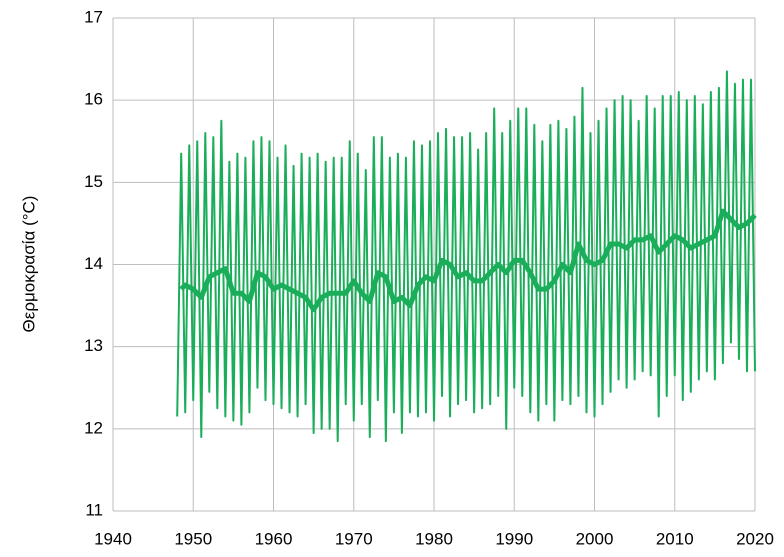 This screenshot has width=784, height=557. Describe the element at coordinates (28, 264) in the screenshot. I see `y-axis-label: Θερμοκρασία (°C)` at that location.